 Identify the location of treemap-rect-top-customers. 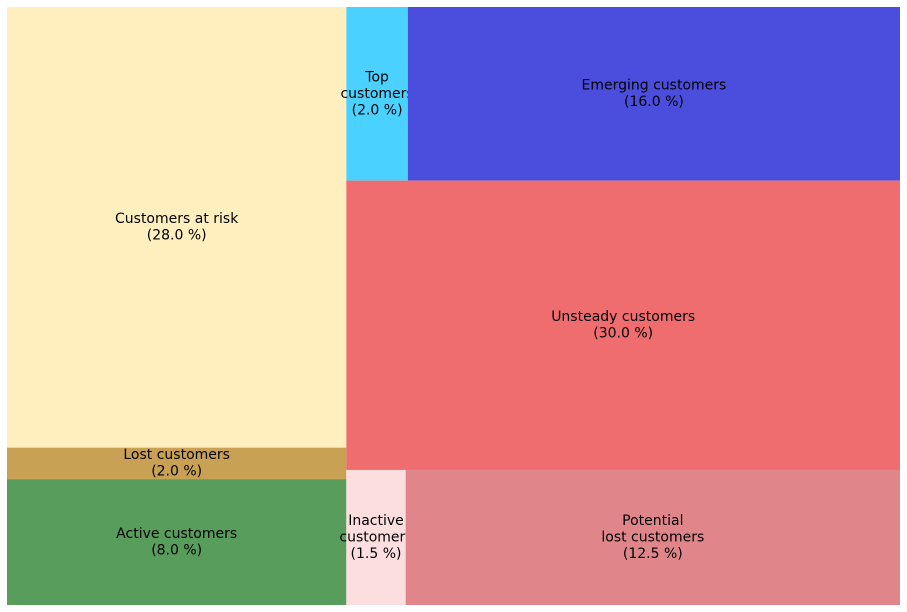
(377, 94).